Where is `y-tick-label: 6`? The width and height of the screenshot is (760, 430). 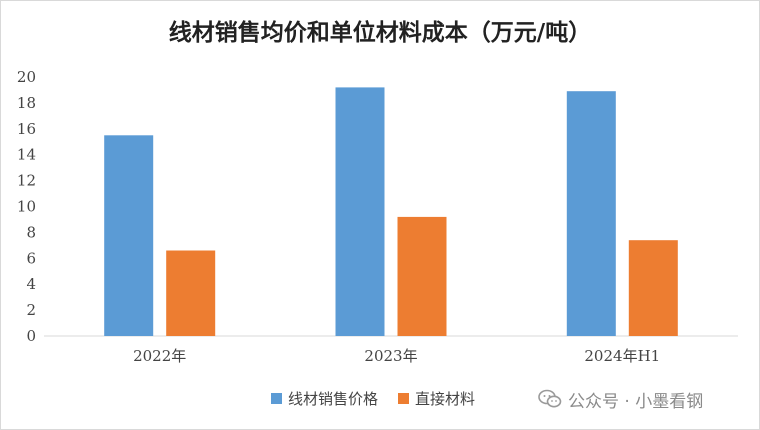 y-tick-label: 6 is located at coordinates (31, 258).